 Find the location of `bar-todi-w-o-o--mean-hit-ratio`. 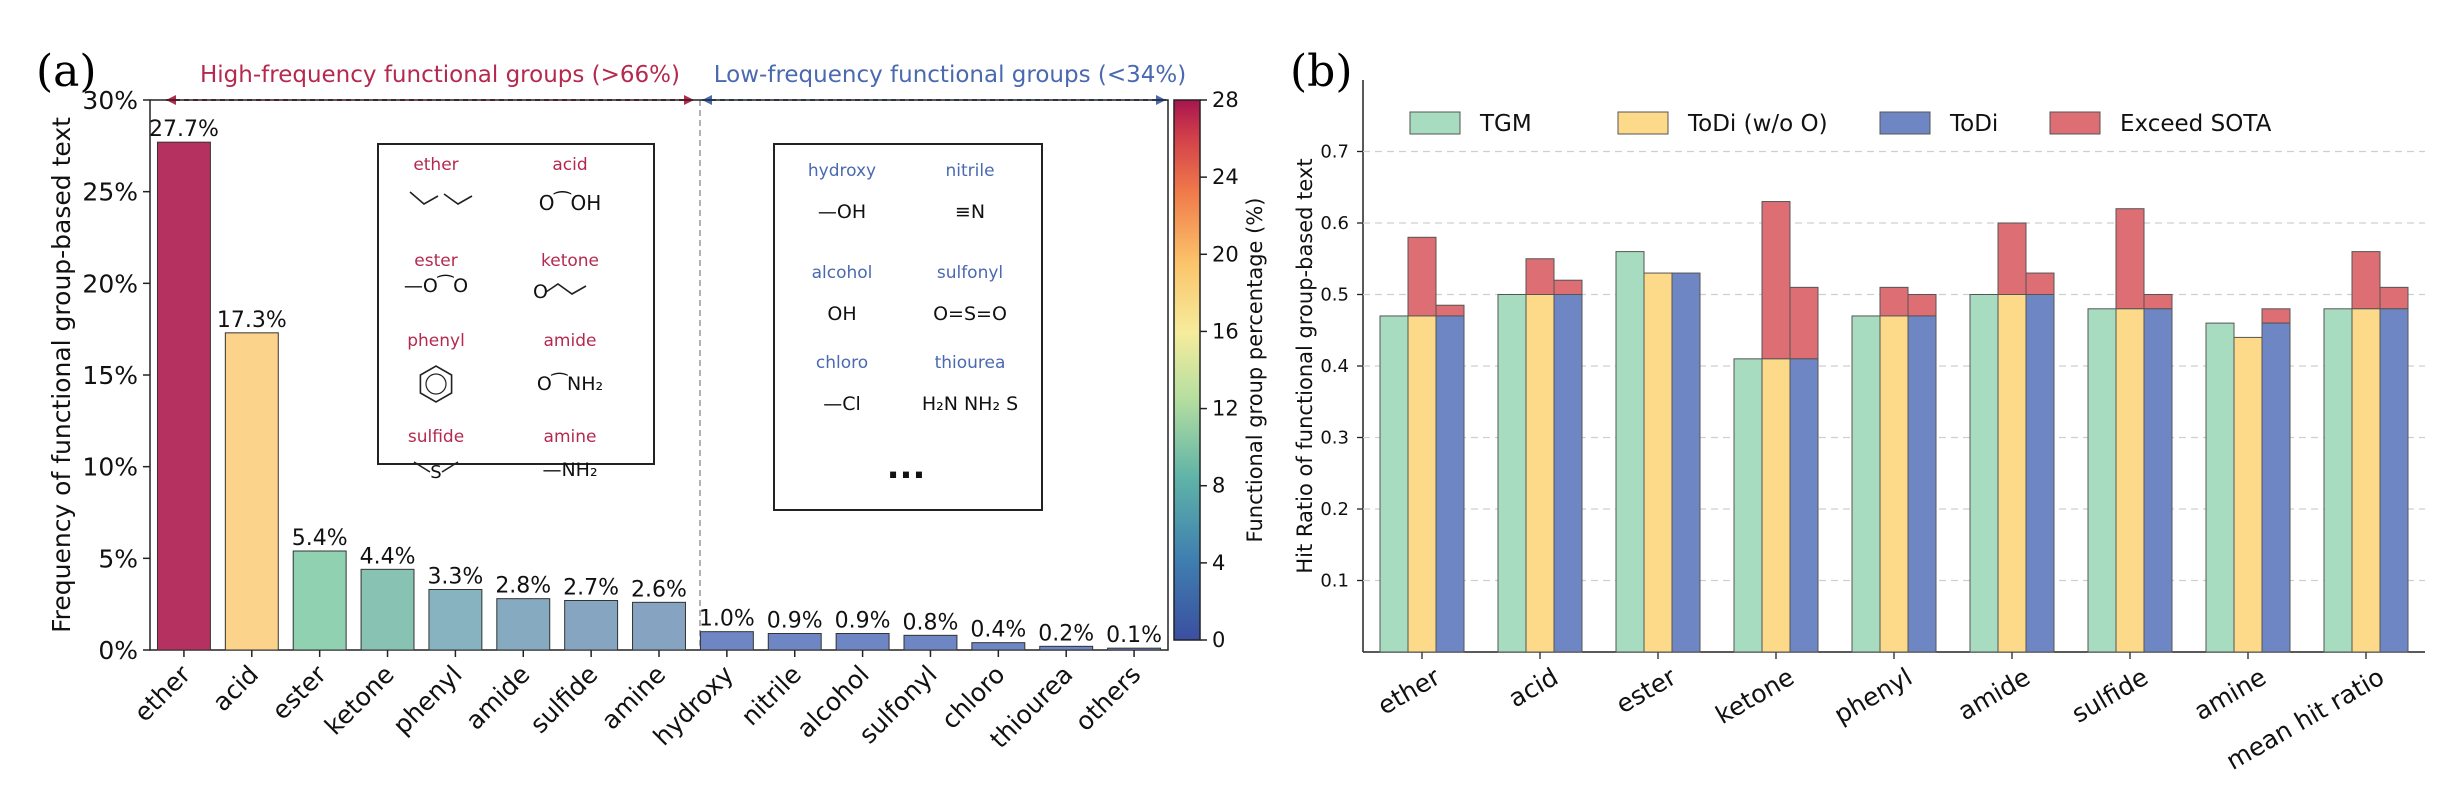

bar-todi-w-o-o--mean-hit-ratio is located at coordinates (2366, 480).